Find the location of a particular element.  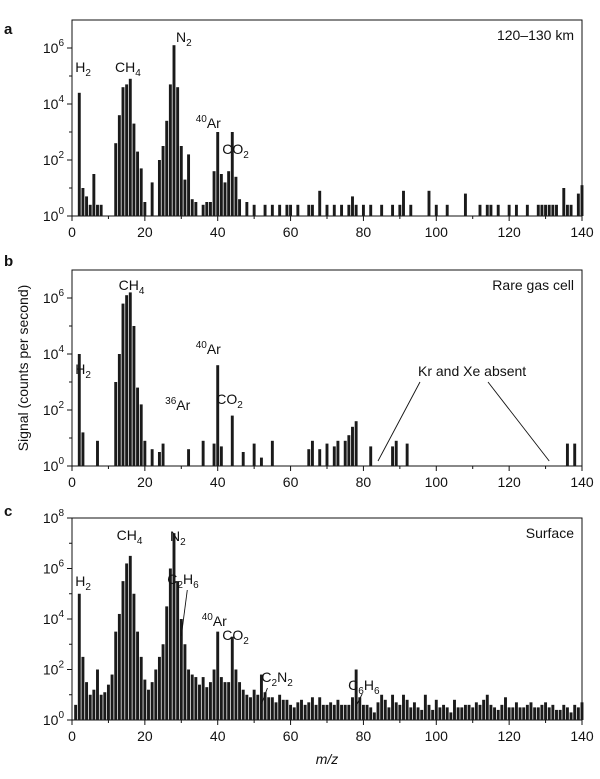

panel-corner-label: Surface is located at coordinates (550, 533).